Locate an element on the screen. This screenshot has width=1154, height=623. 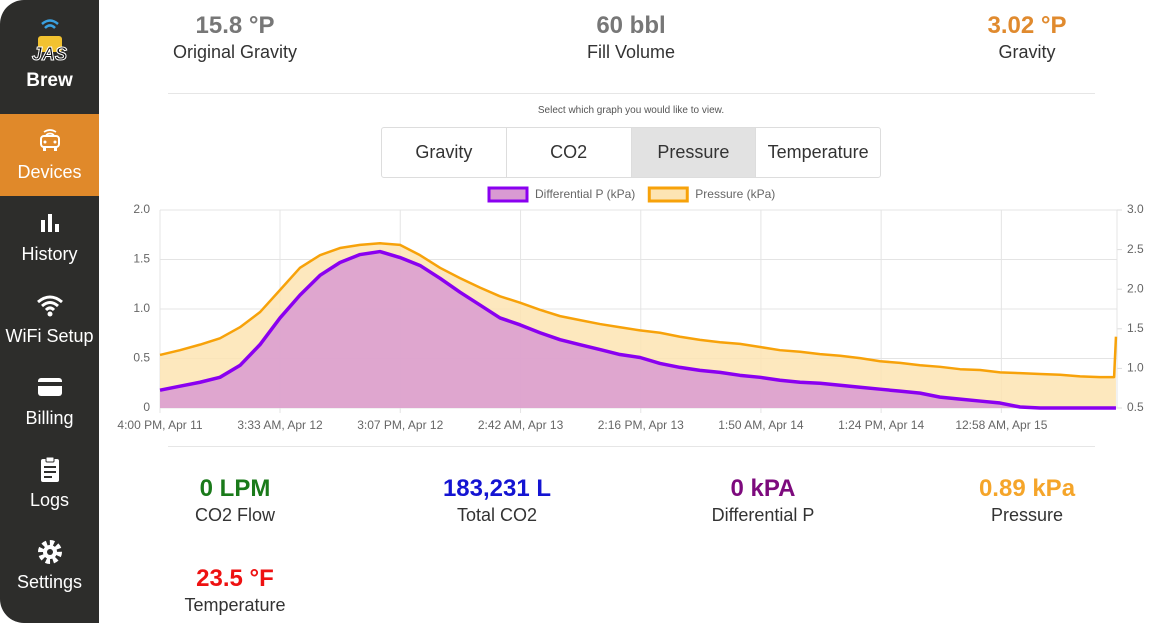
y2-tick-label: 3.0 is located at coordinates (1135, 209).